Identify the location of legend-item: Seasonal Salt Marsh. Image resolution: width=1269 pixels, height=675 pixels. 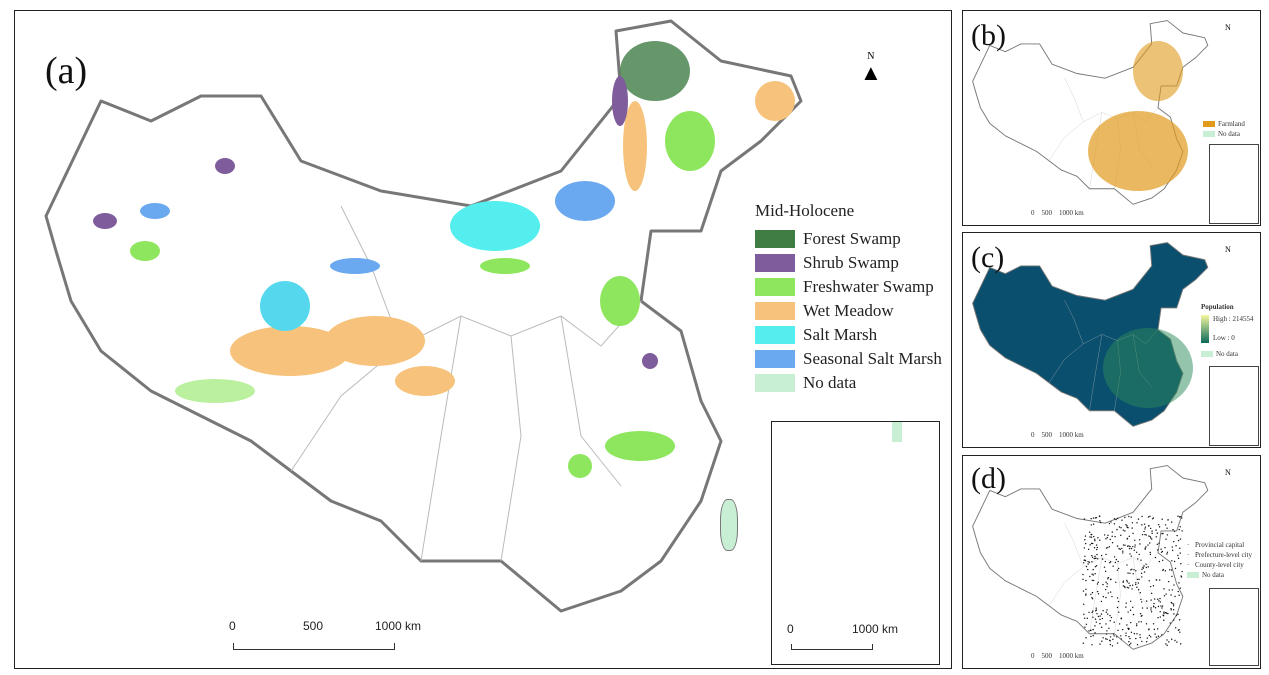
(848, 359).